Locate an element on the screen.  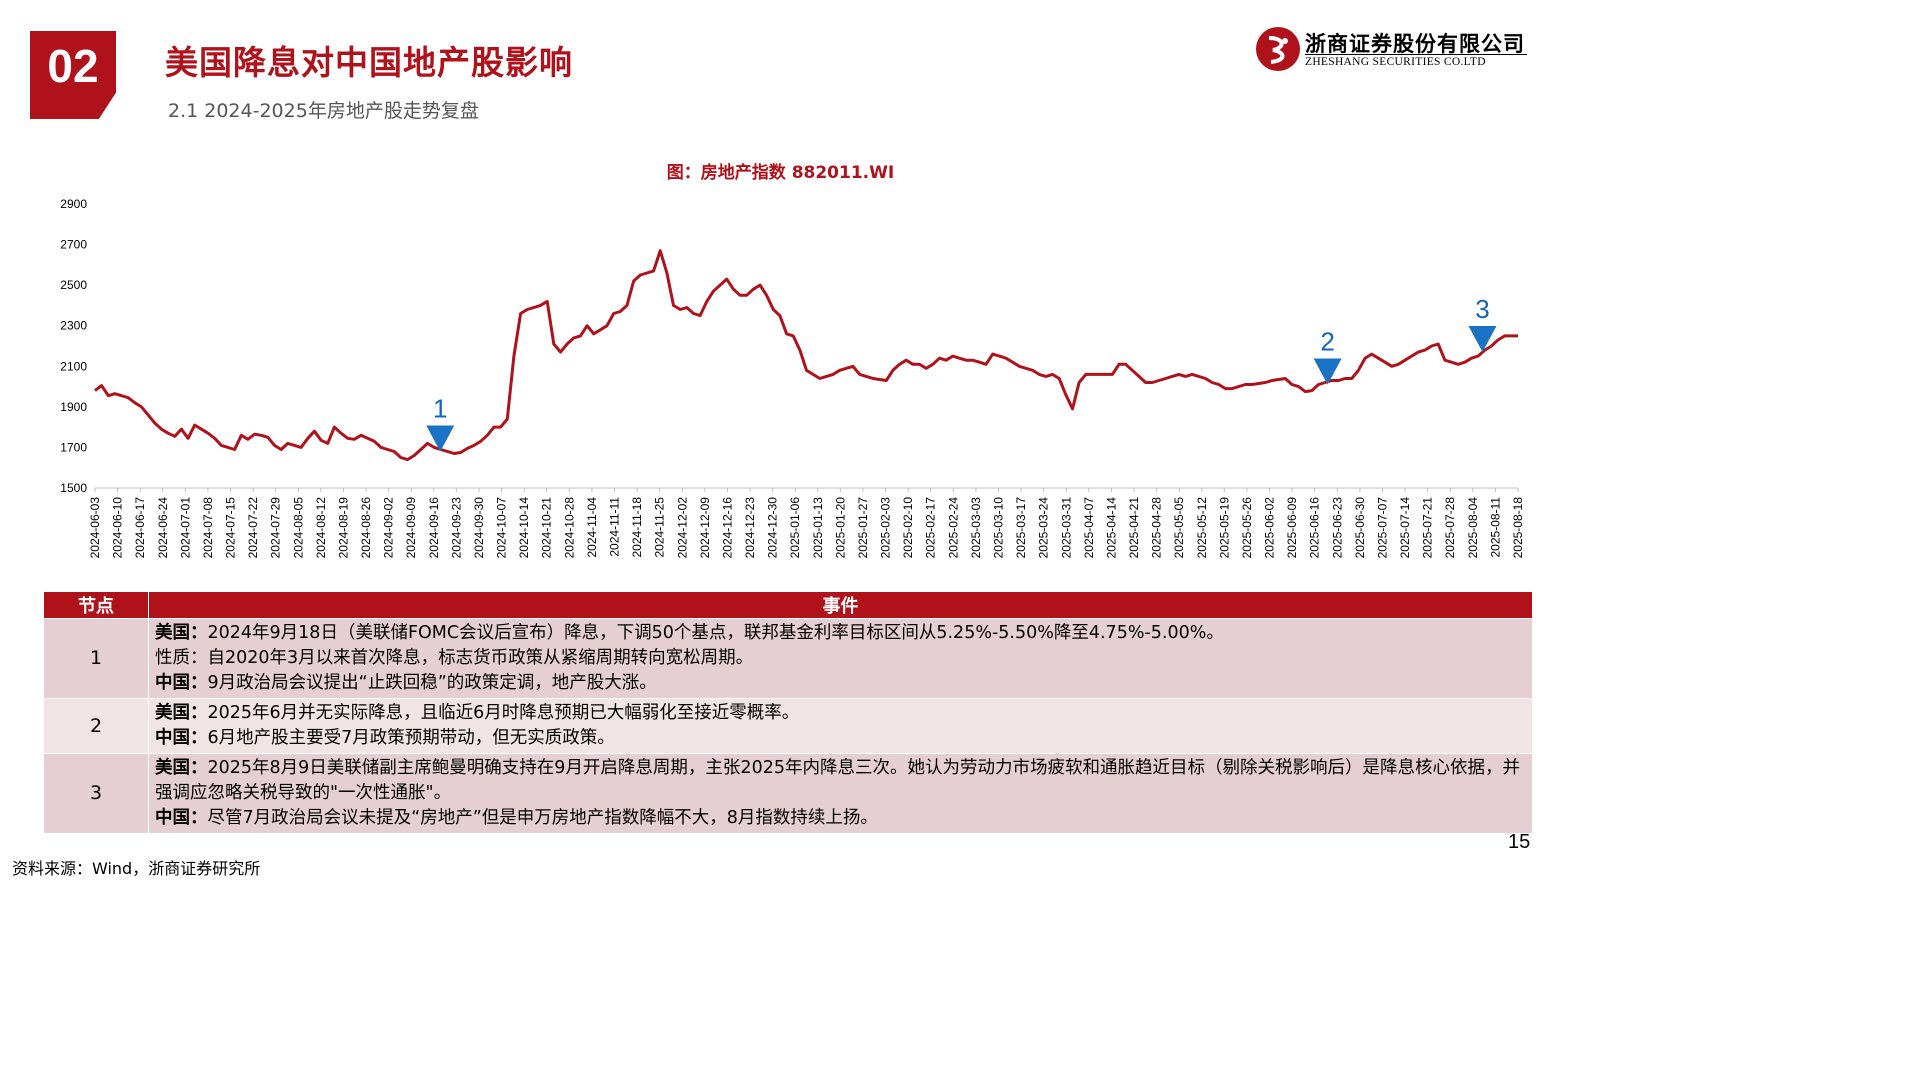
x-tick-label: 2024-08-12 is located at coordinates (321, 528).